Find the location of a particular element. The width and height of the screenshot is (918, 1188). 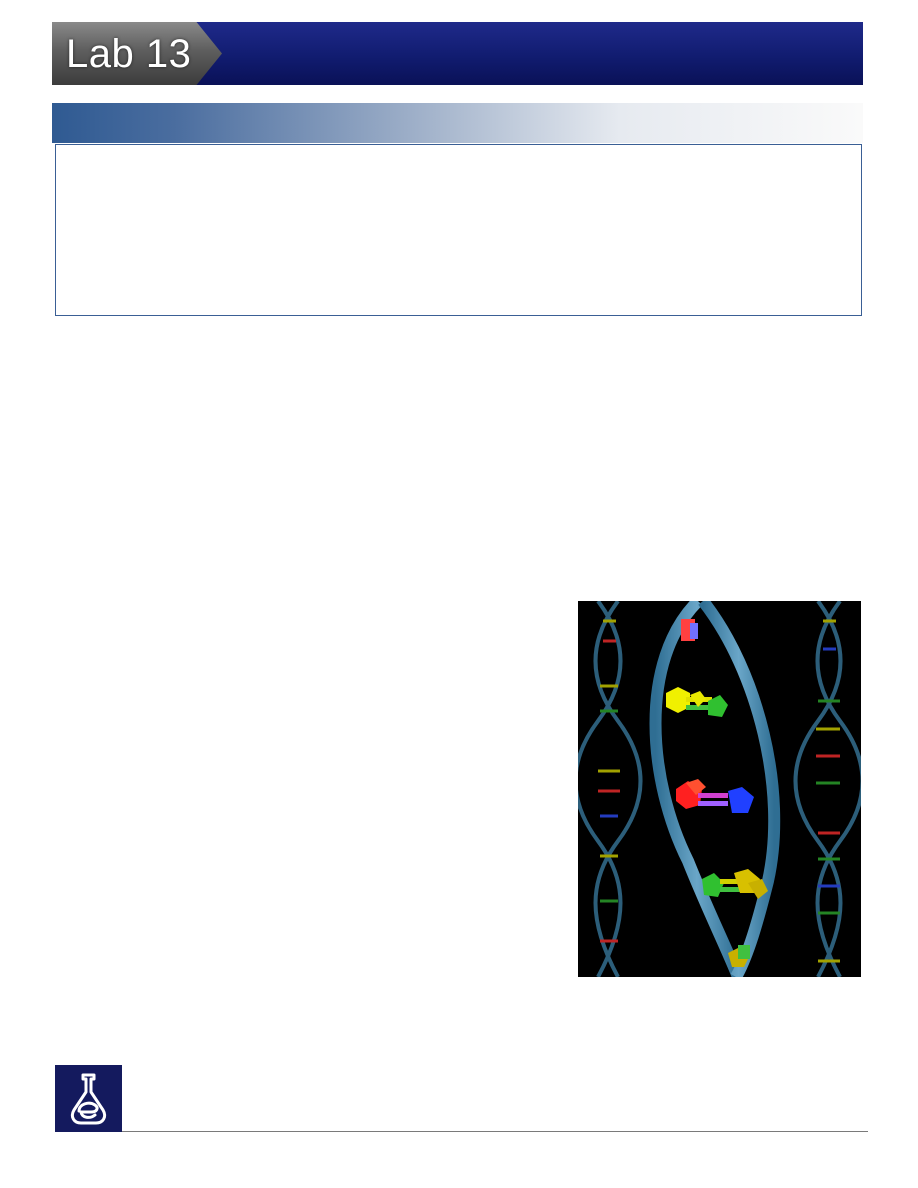

dna-image is located at coordinates (719, 789).